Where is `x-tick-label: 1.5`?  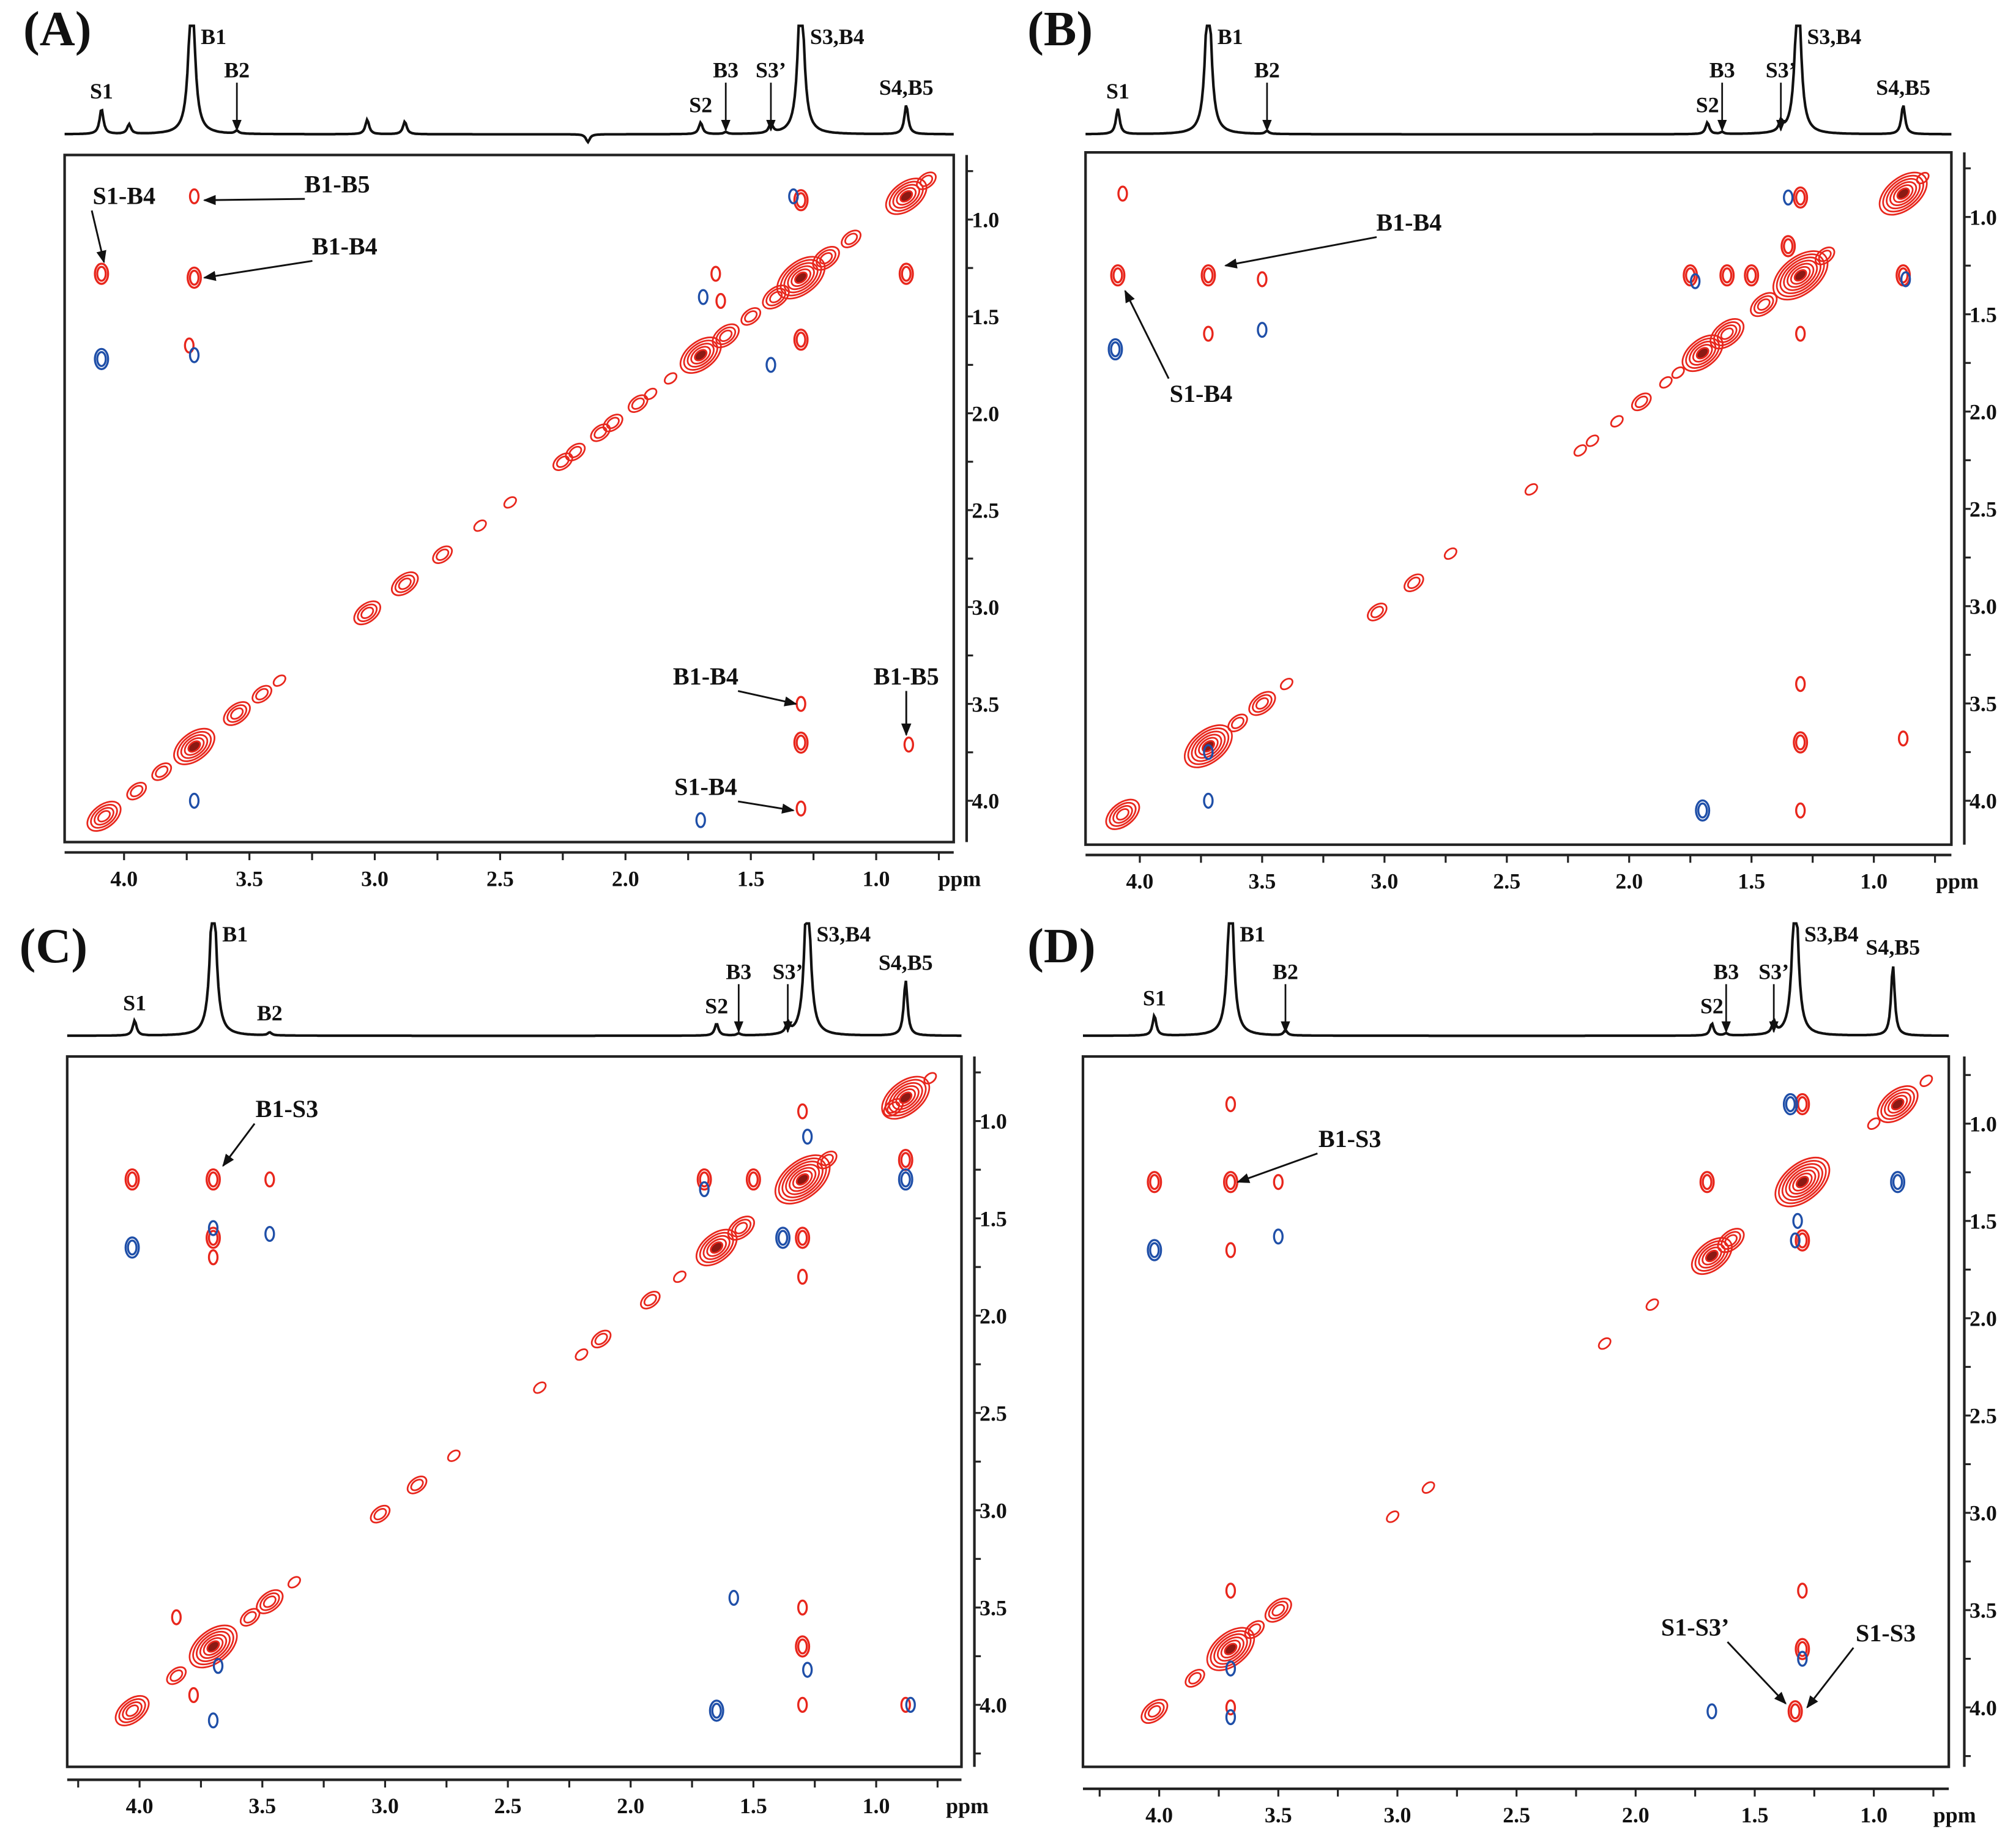 x-tick-label: 1.5 is located at coordinates (754, 1806).